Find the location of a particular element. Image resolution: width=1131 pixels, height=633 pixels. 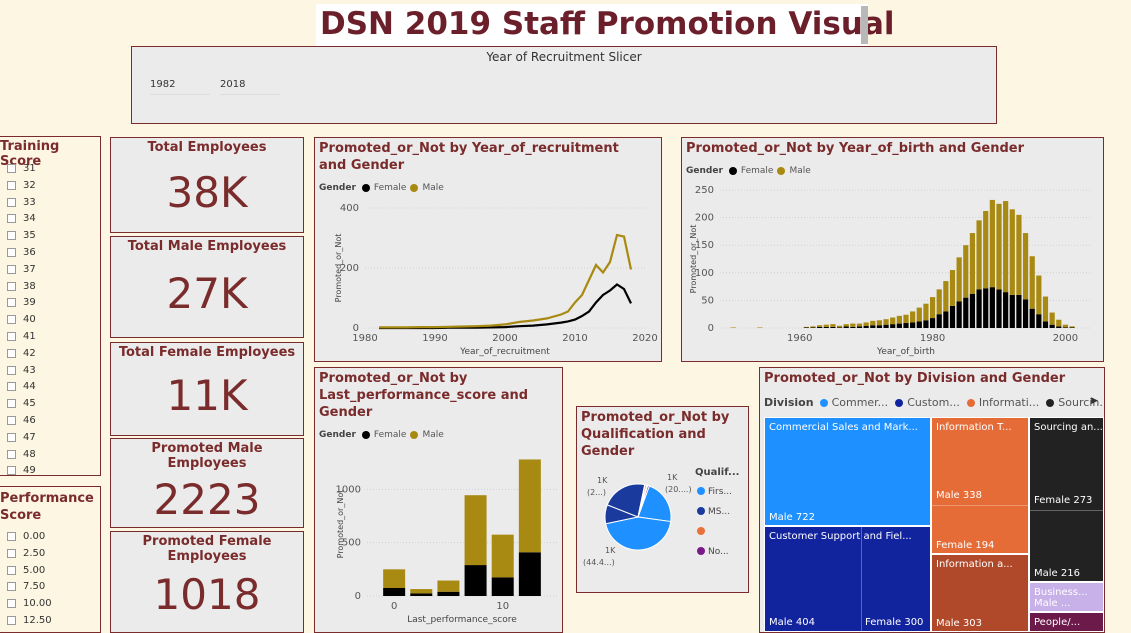

slicer-end-input: 2018 is located at coordinates (250, 87).